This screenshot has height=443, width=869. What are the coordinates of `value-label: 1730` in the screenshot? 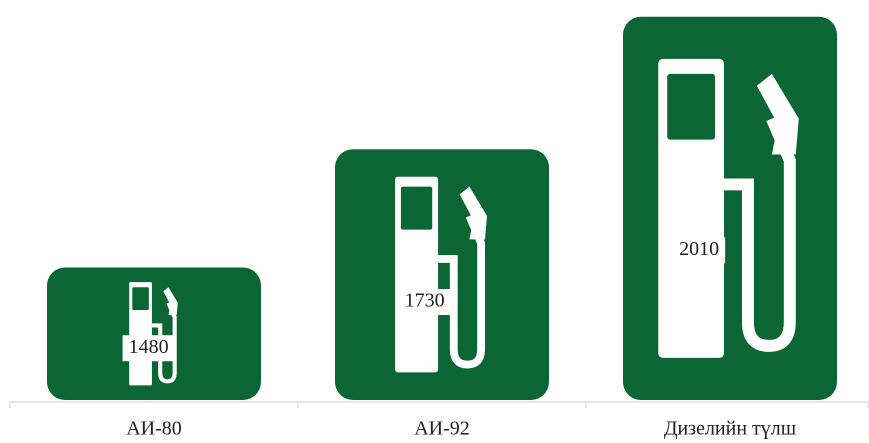 It's located at (425, 301).